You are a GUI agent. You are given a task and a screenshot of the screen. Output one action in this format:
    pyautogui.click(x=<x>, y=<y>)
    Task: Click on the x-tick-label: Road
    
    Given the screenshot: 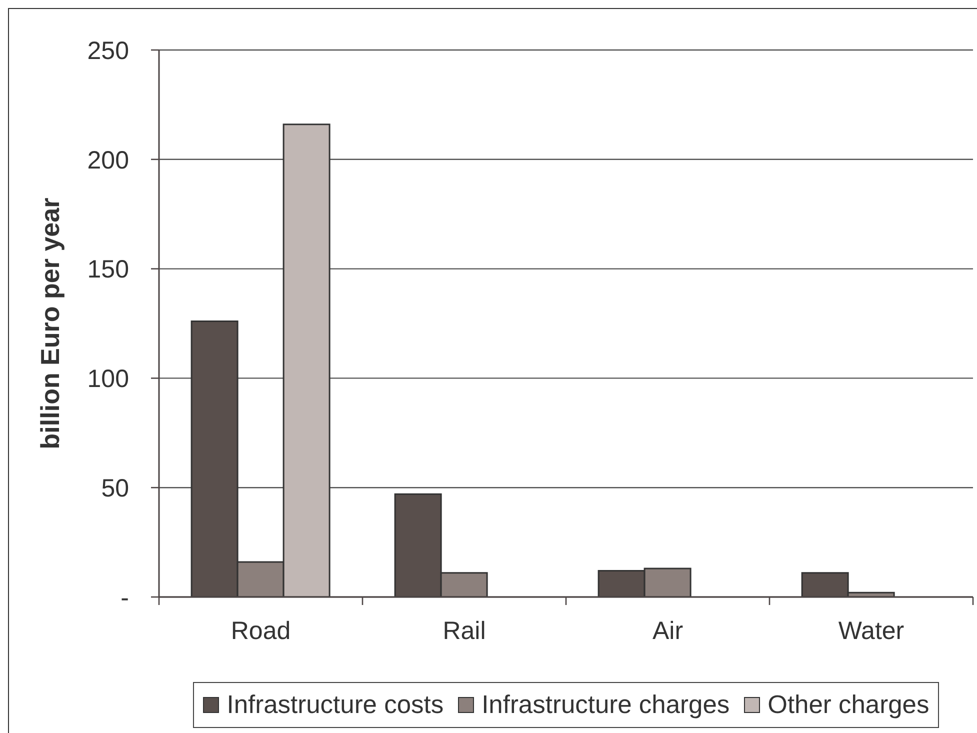 What is the action you would take?
    pyautogui.click(x=260, y=630)
    